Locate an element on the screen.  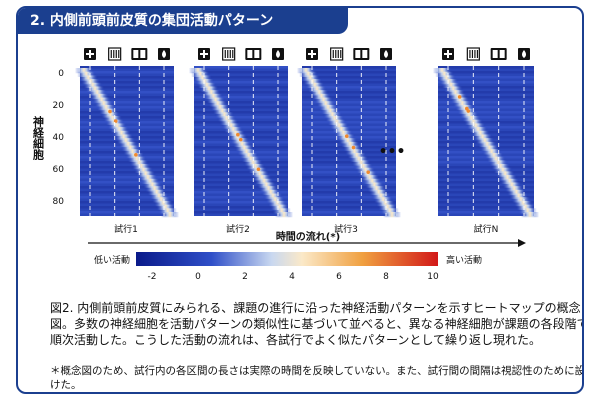
ellipsis: ••• is located at coordinates (392, 152).